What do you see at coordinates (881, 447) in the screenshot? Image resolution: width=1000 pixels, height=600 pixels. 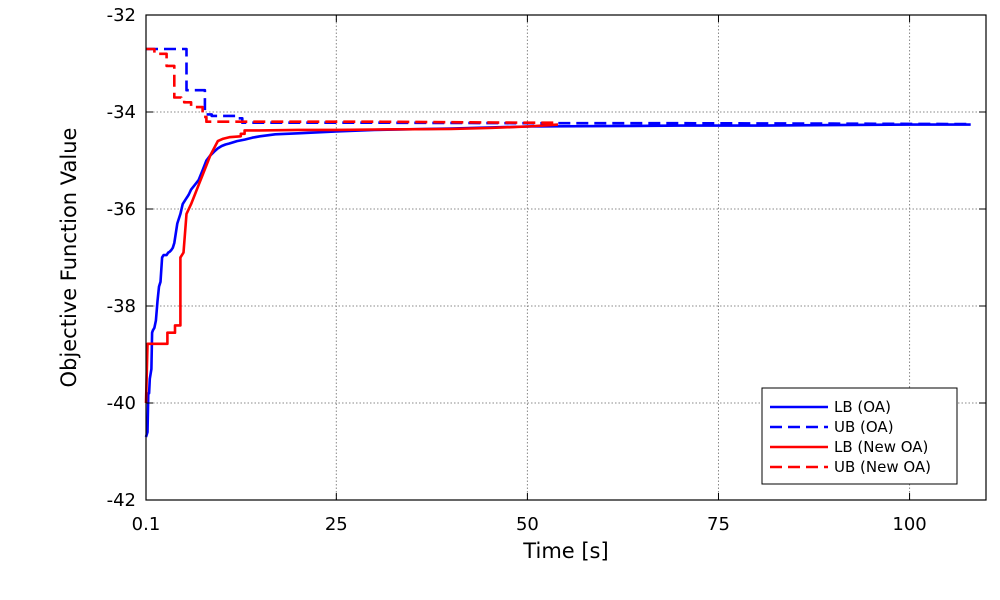 I see `legend-label-2: LB (New OA)` at bounding box center [881, 447].